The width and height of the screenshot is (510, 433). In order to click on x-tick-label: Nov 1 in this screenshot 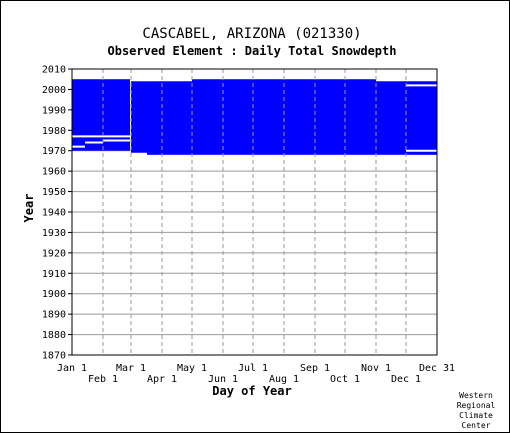, I will do `click(376, 368)`.